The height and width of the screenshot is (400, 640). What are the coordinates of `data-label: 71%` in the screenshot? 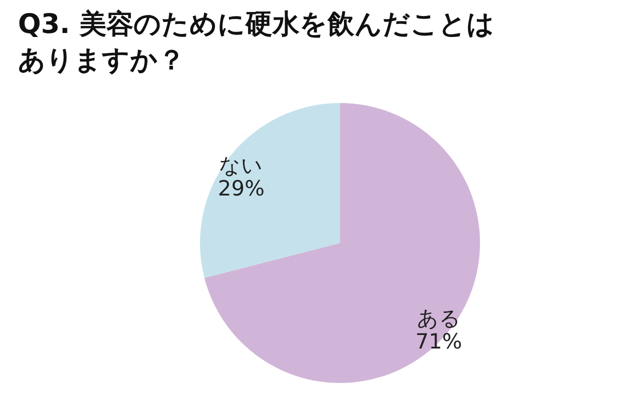 It's located at (438, 342).